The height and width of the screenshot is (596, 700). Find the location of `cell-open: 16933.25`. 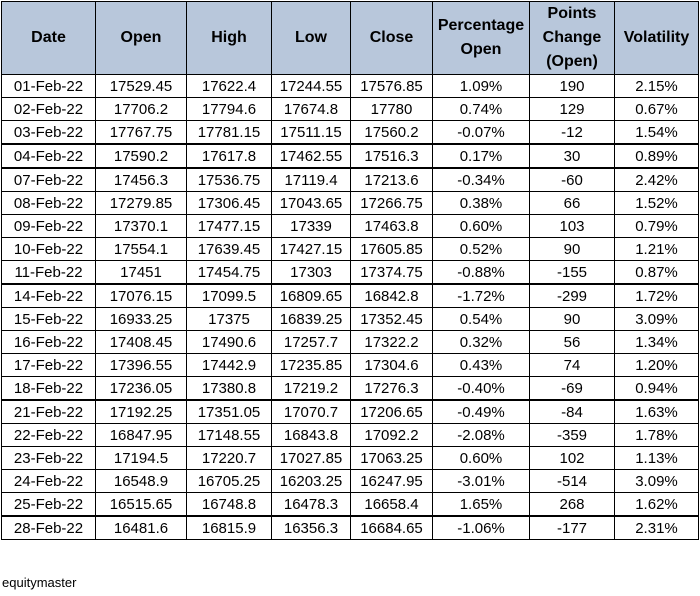

cell-open: 16933.25 is located at coordinates (141, 319).